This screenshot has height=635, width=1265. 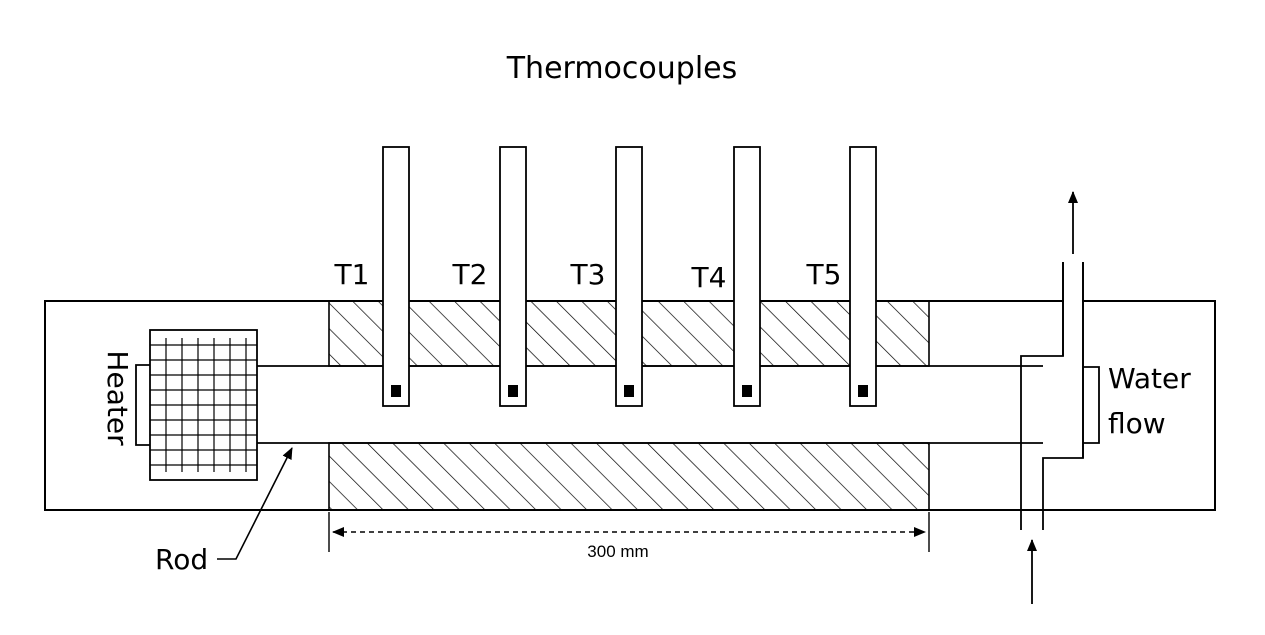 What do you see at coordinates (470, 274) in the screenshot?
I see `thermocouple-label-t2: T2` at bounding box center [470, 274].